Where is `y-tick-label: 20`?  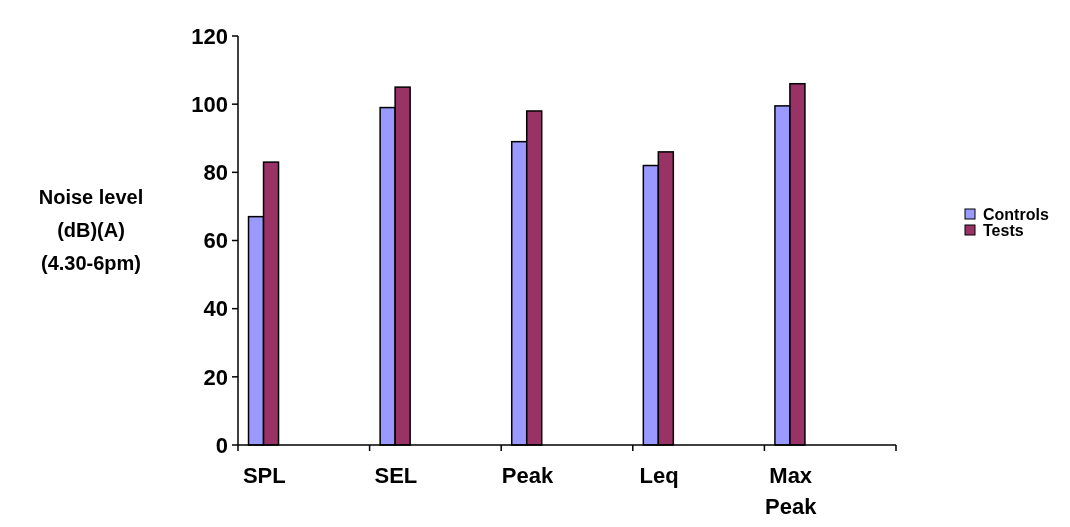 y-tick-label: 20 is located at coordinates (215, 377).